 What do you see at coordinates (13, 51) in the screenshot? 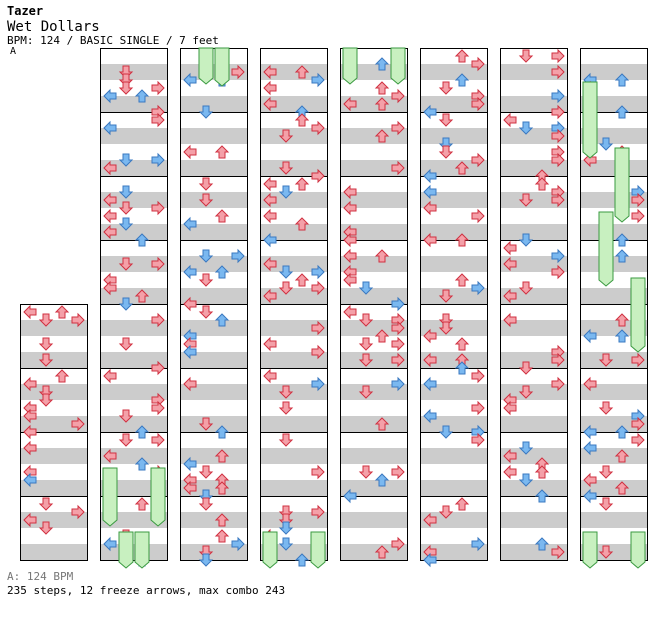
I see `section-marker: A` at bounding box center [13, 51].